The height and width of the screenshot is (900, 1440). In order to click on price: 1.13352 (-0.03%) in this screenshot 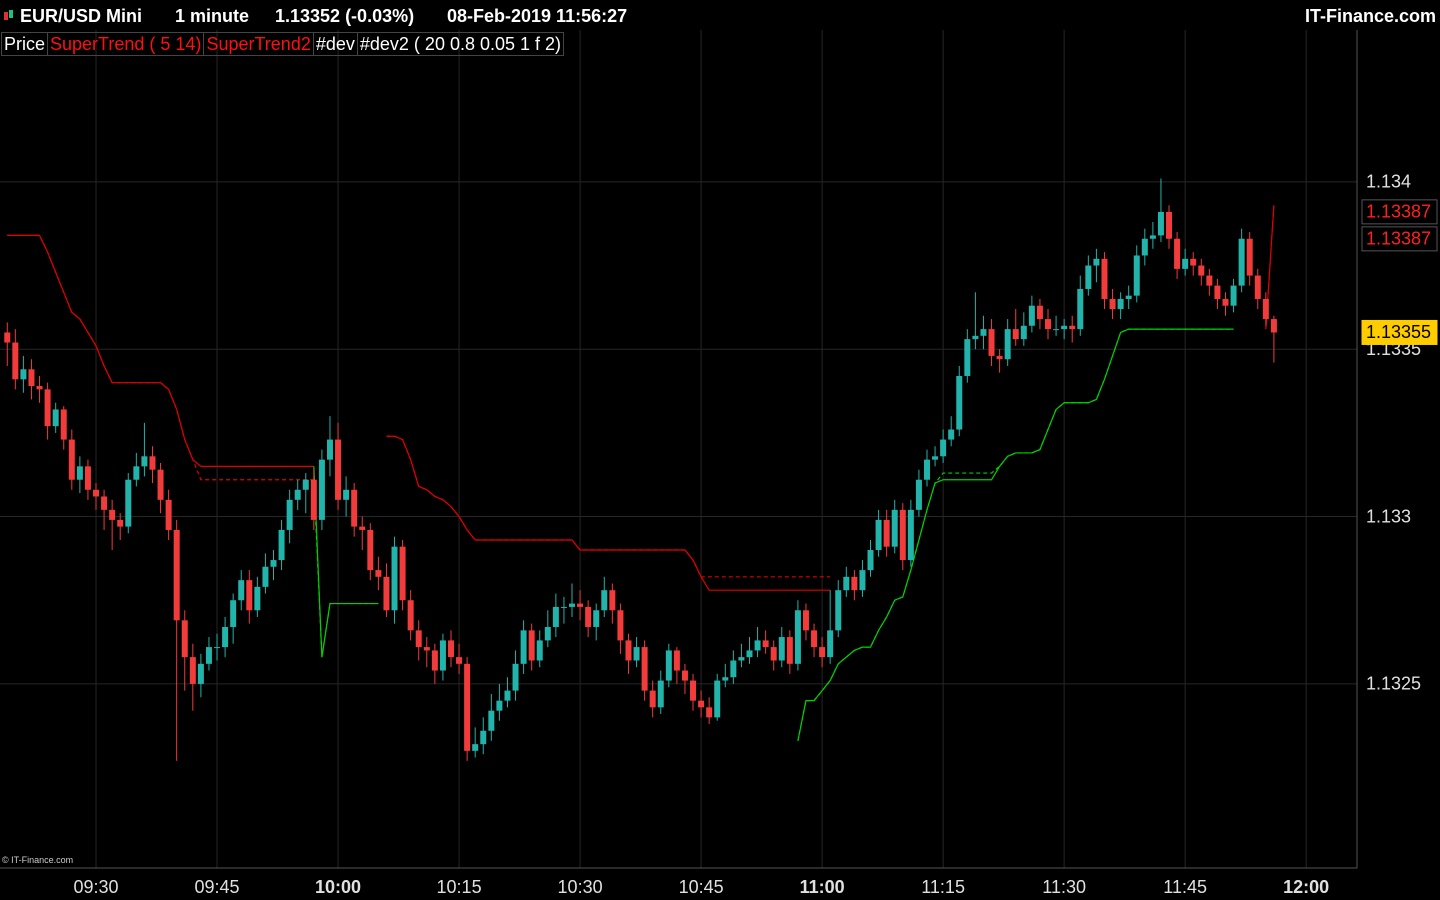, I will do `click(345, 16)`.